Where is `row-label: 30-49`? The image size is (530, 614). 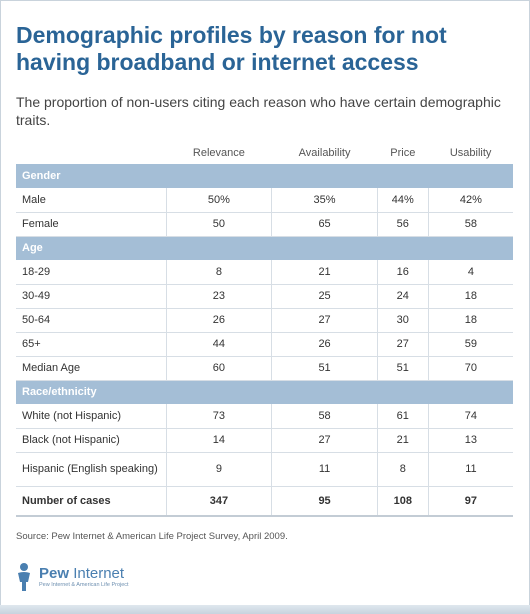 row-label: 30-49 is located at coordinates (91, 296).